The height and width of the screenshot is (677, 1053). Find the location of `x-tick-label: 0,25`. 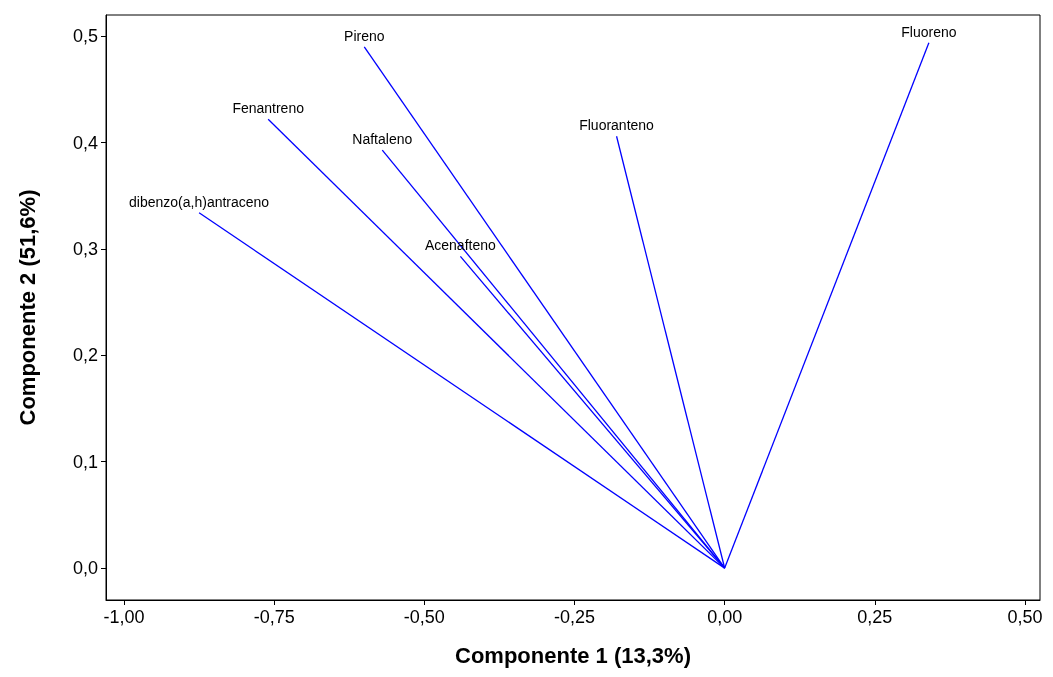

x-tick-label: 0,25 is located at coordinates (875, 617).